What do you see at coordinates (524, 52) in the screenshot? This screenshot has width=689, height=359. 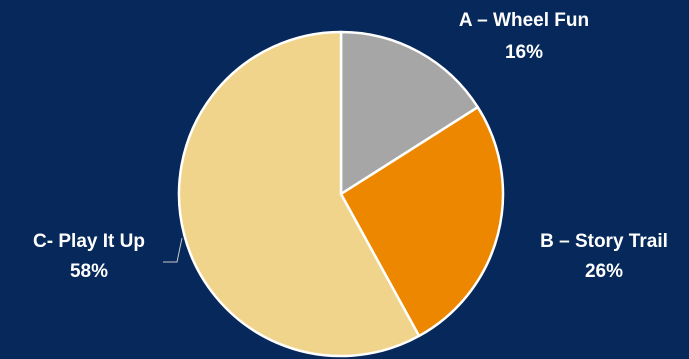 I see `slice-label-a-value: 16%` at bounding box center [524, 52].